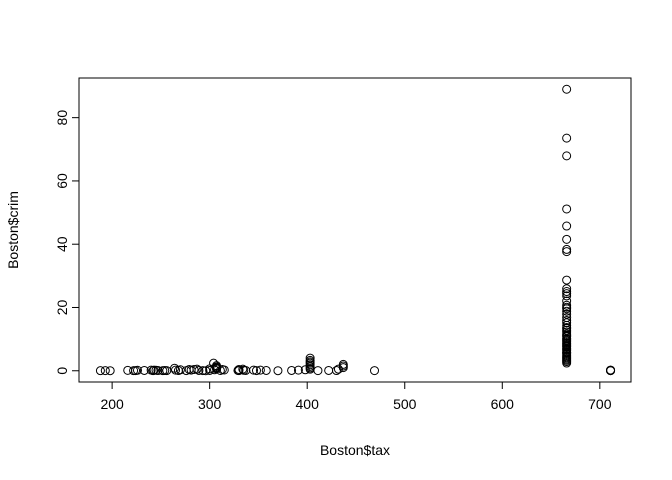 The image size is (672, 480). What do you see at coordinates (355, 450) in the screenshot?
I see `x-axis-label: Boston$tax` at bounding box center [355, 450].